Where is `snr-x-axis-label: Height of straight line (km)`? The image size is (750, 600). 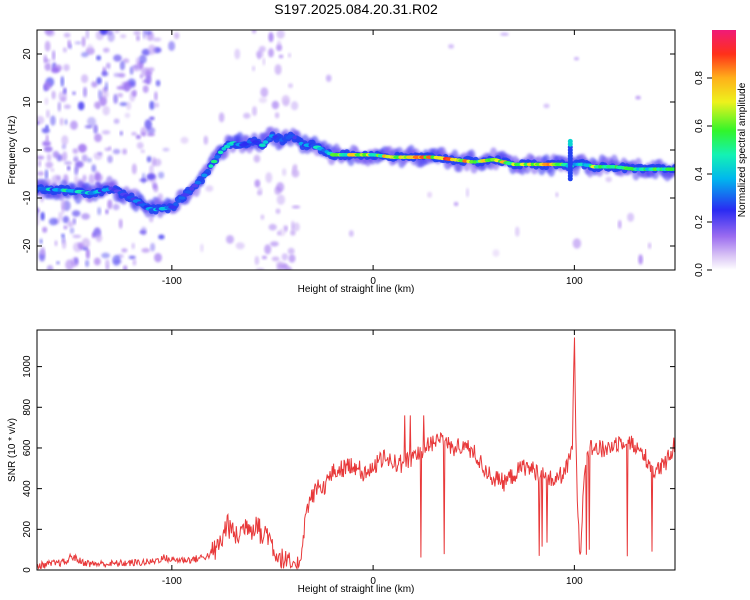 snr-x-axis-label: Height of straight line (km) is located at coordinates (356, 589).